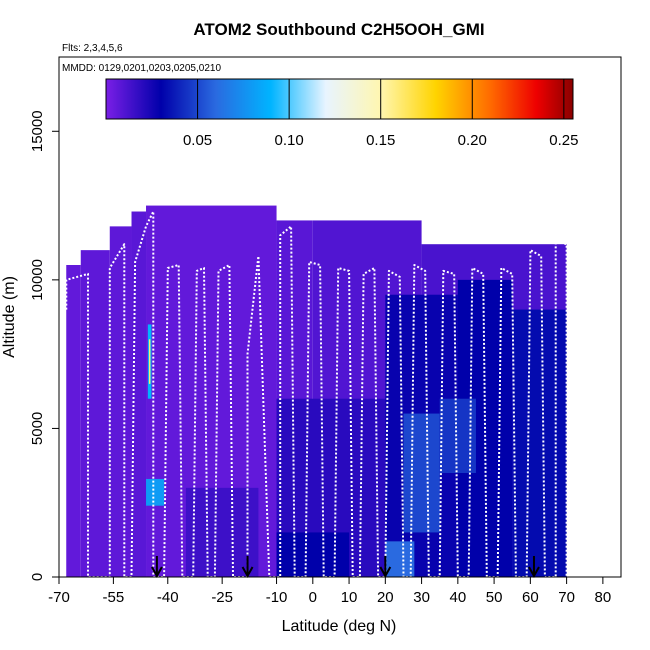 This screenshot has height=650, width=650. What do you see at coordinates (472, 140) in the screenshot?
I see `colorbar-tick-label: 0.20` at bounding box center [472, 140].